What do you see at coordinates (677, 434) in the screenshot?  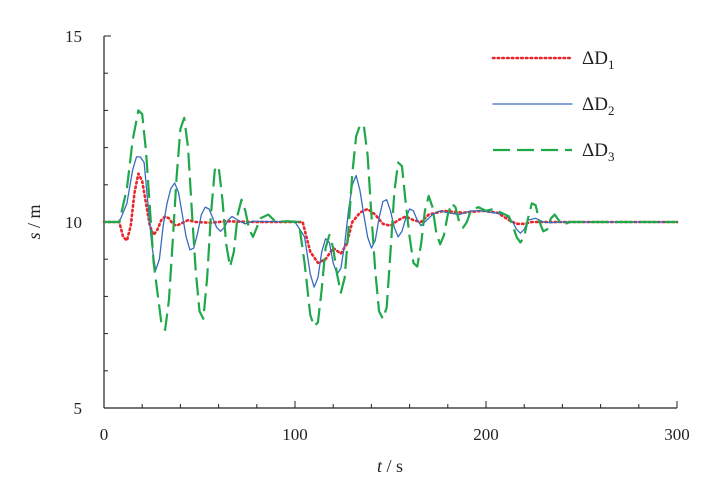 I see `x-tick-label: 300` at bounding box center [677, 434].